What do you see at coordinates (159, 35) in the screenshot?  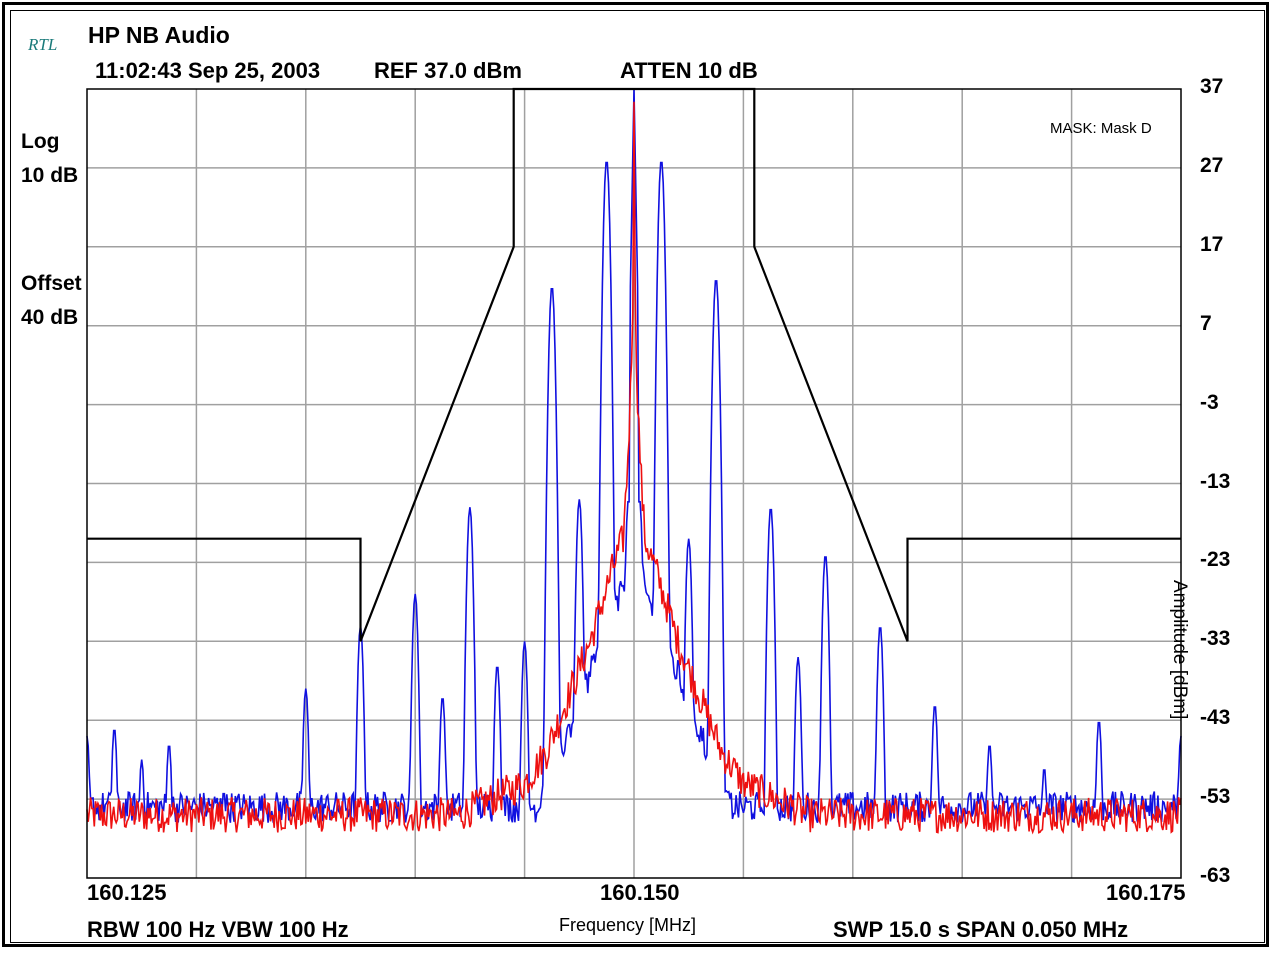 I see `instrument-title: HP NB Audio` at bounding box center [159, 35].